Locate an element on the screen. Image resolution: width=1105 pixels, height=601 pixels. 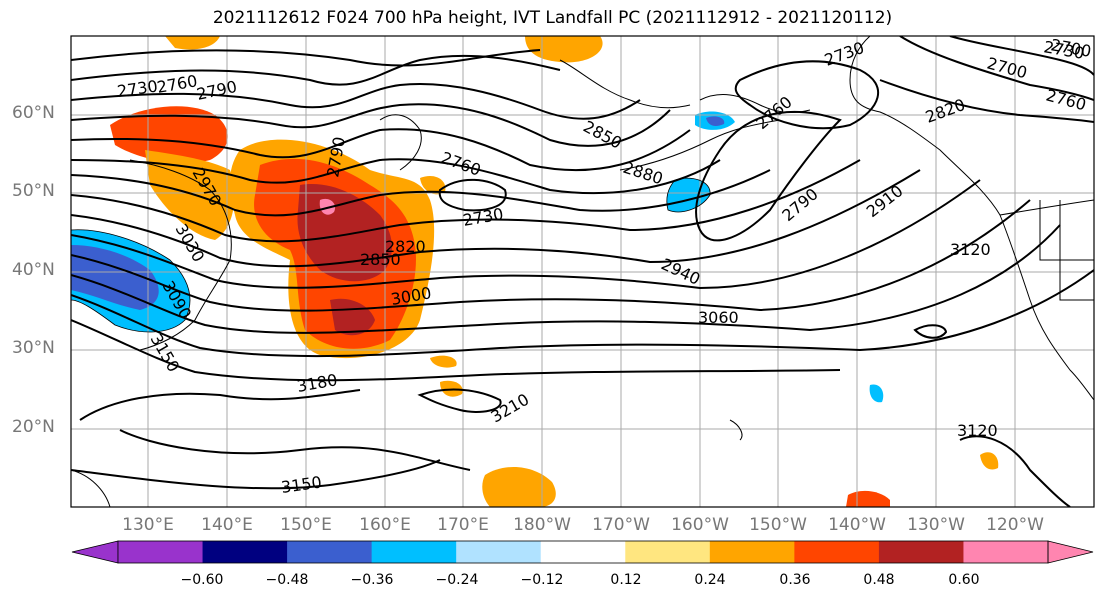
colorbar-tick-label: −0.48 is located at coordinates (287, 580).